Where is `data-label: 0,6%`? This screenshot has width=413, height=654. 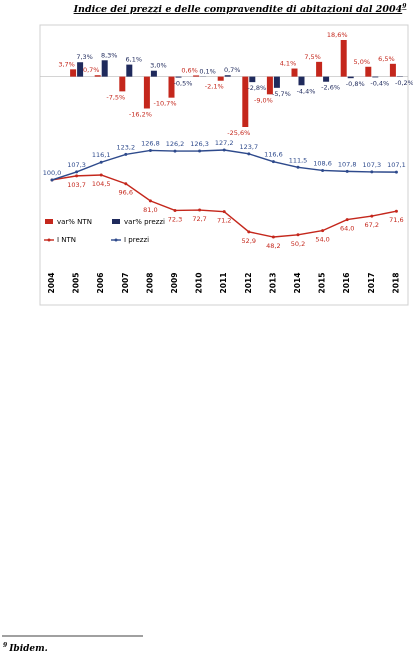 data-label: 0,6% is located at coordinates (189, 70).